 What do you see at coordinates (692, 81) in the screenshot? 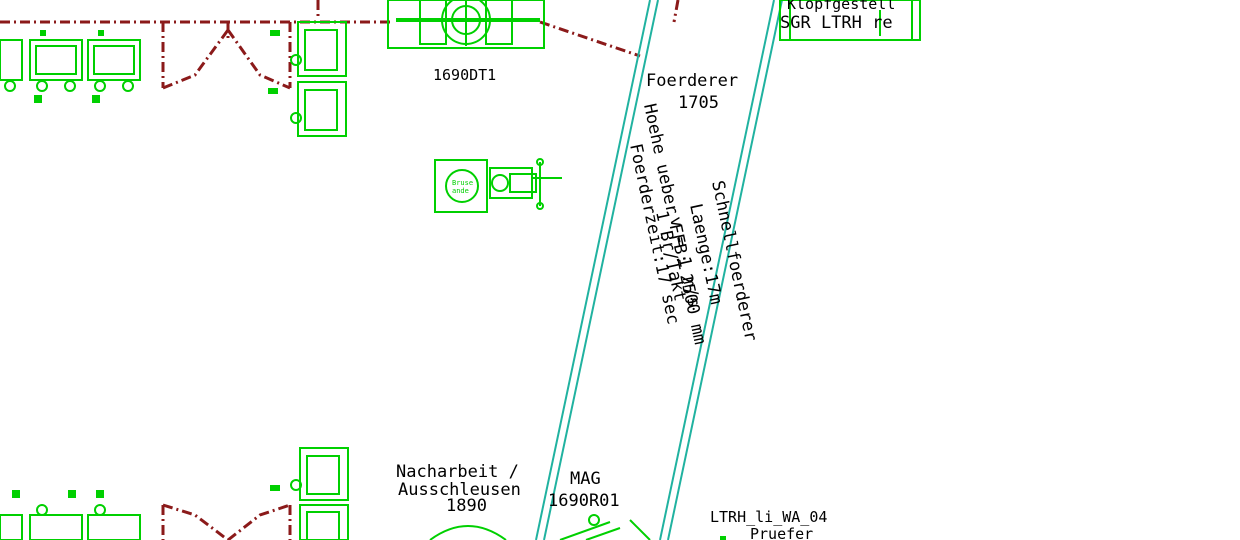
I see `label-conveyor-title: Foerderer` at bounding box center [692, 81].